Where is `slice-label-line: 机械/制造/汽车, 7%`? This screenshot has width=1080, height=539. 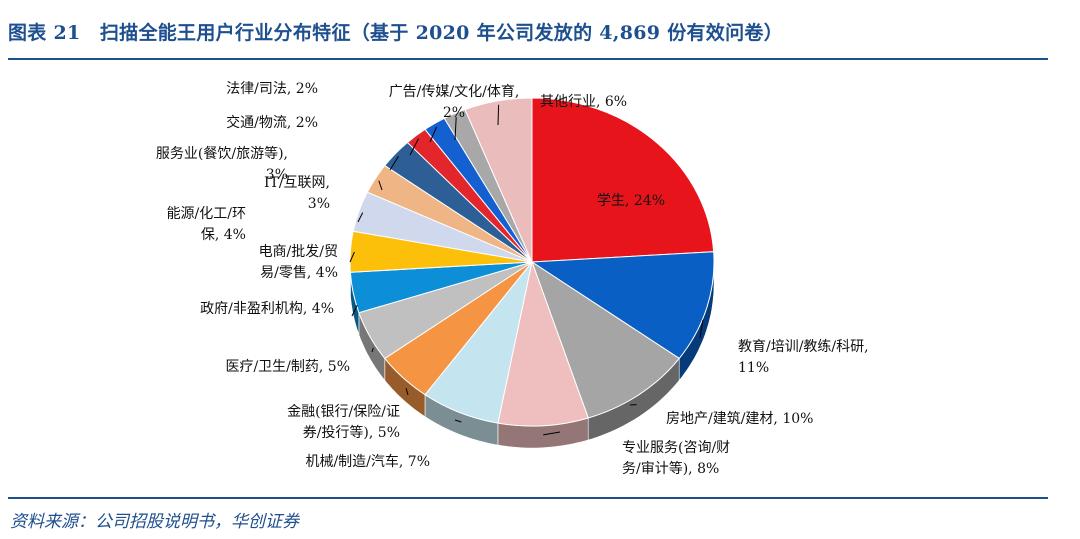
slice-label-line: 机械/制造/汽车, 7% is located at coordinates (367, 461).